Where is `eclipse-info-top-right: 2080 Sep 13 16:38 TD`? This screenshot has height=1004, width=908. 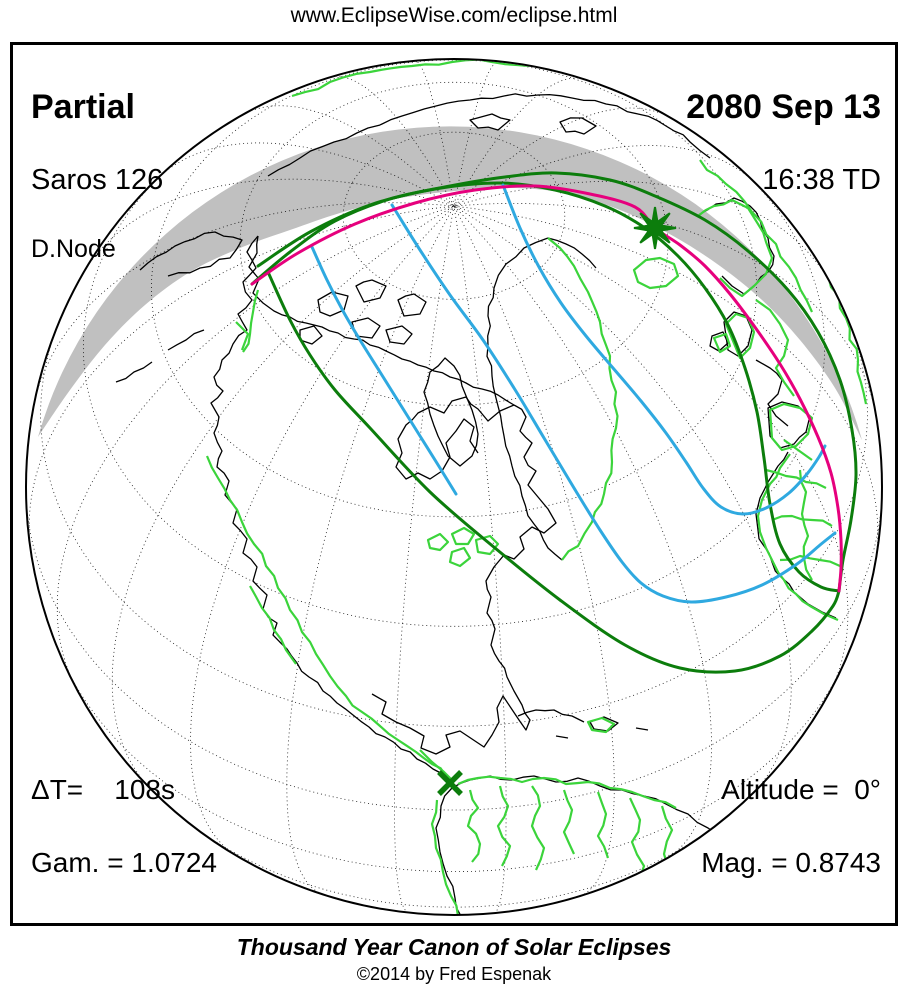
eclipse-info-top-right: 2080 Sep 13 16:38 TD is located at coordinates (783, 142).